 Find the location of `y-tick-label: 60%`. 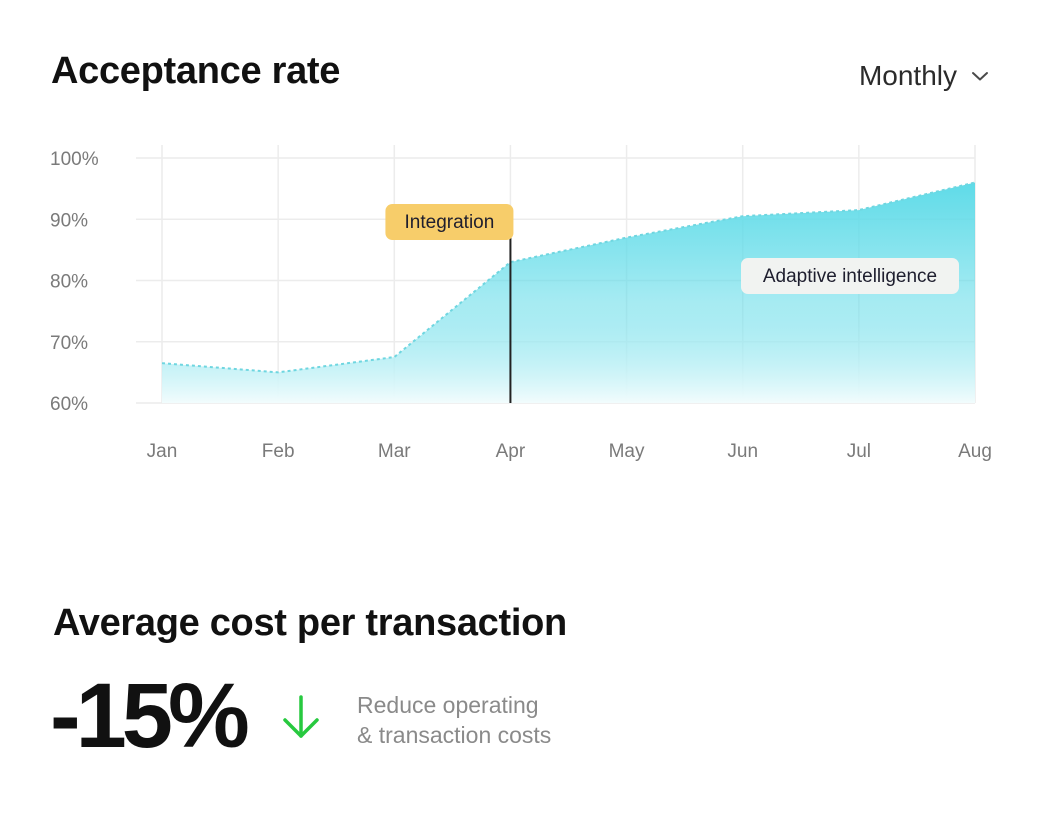

y-tick-label: 60% is located at coordinates (69, 404).